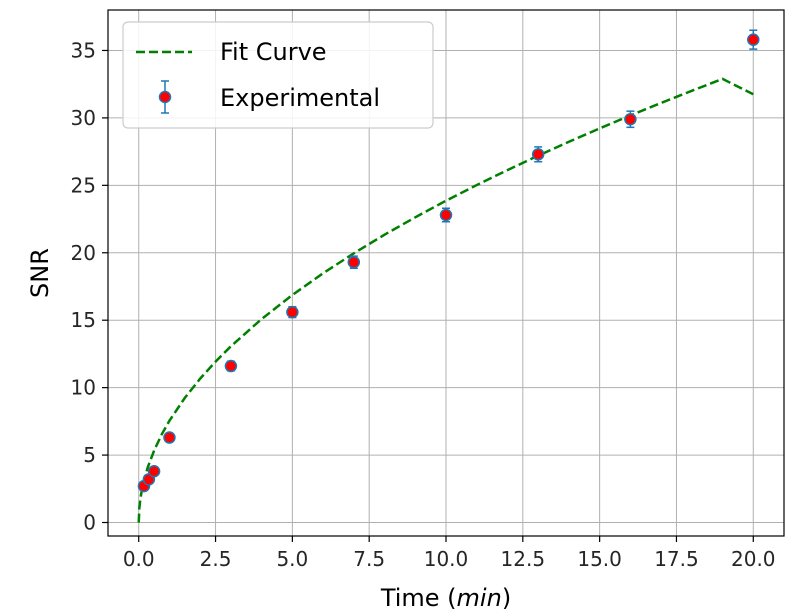  I want to click on y-tick-label: 15, so click(83, 320).